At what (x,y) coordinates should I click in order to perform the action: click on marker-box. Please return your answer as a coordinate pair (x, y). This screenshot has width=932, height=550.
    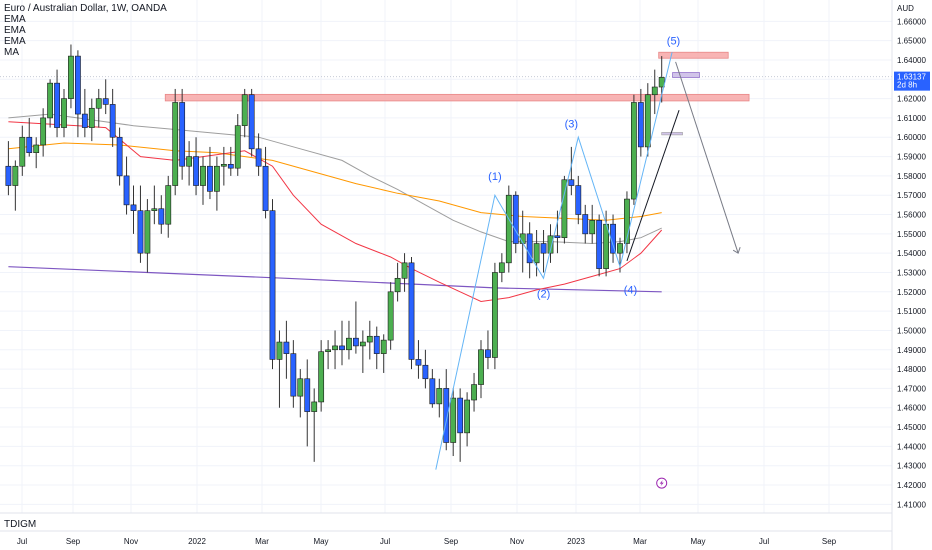
    Looking at the image, I should click on (686, 75).